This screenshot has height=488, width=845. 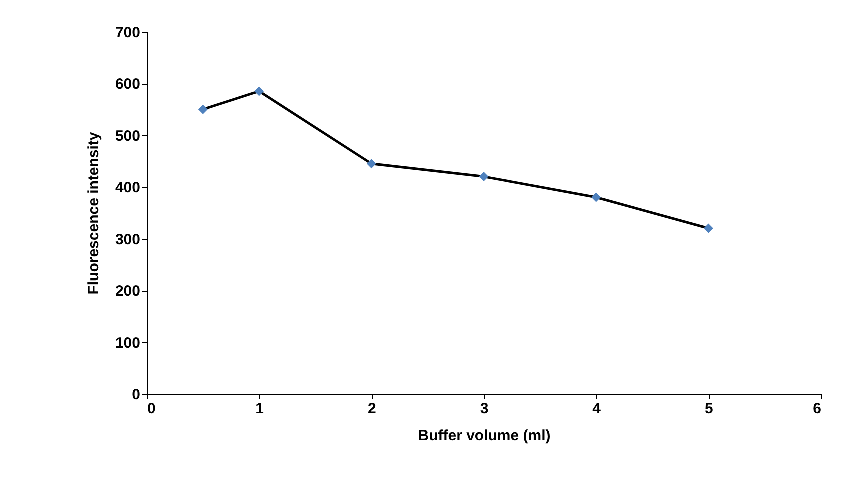 I want to click on y-axis-title: Fluorescence intensity, so click(x=93, y=213).